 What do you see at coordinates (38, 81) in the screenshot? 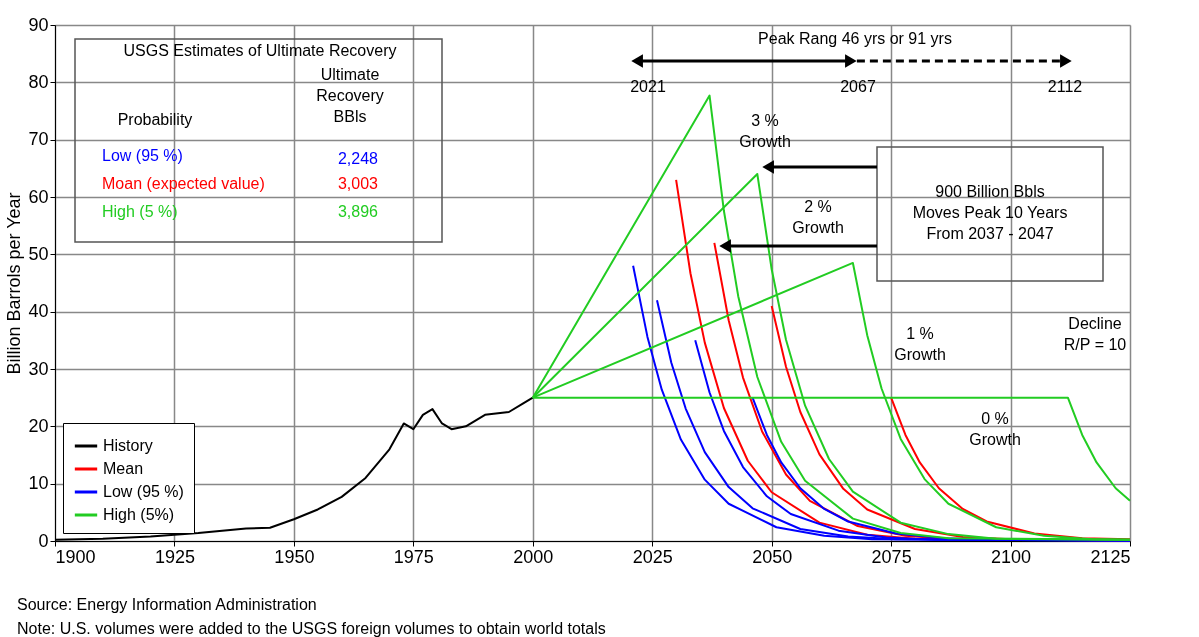
I see `y-tick-label: 80` at bounding box center [38, 81].